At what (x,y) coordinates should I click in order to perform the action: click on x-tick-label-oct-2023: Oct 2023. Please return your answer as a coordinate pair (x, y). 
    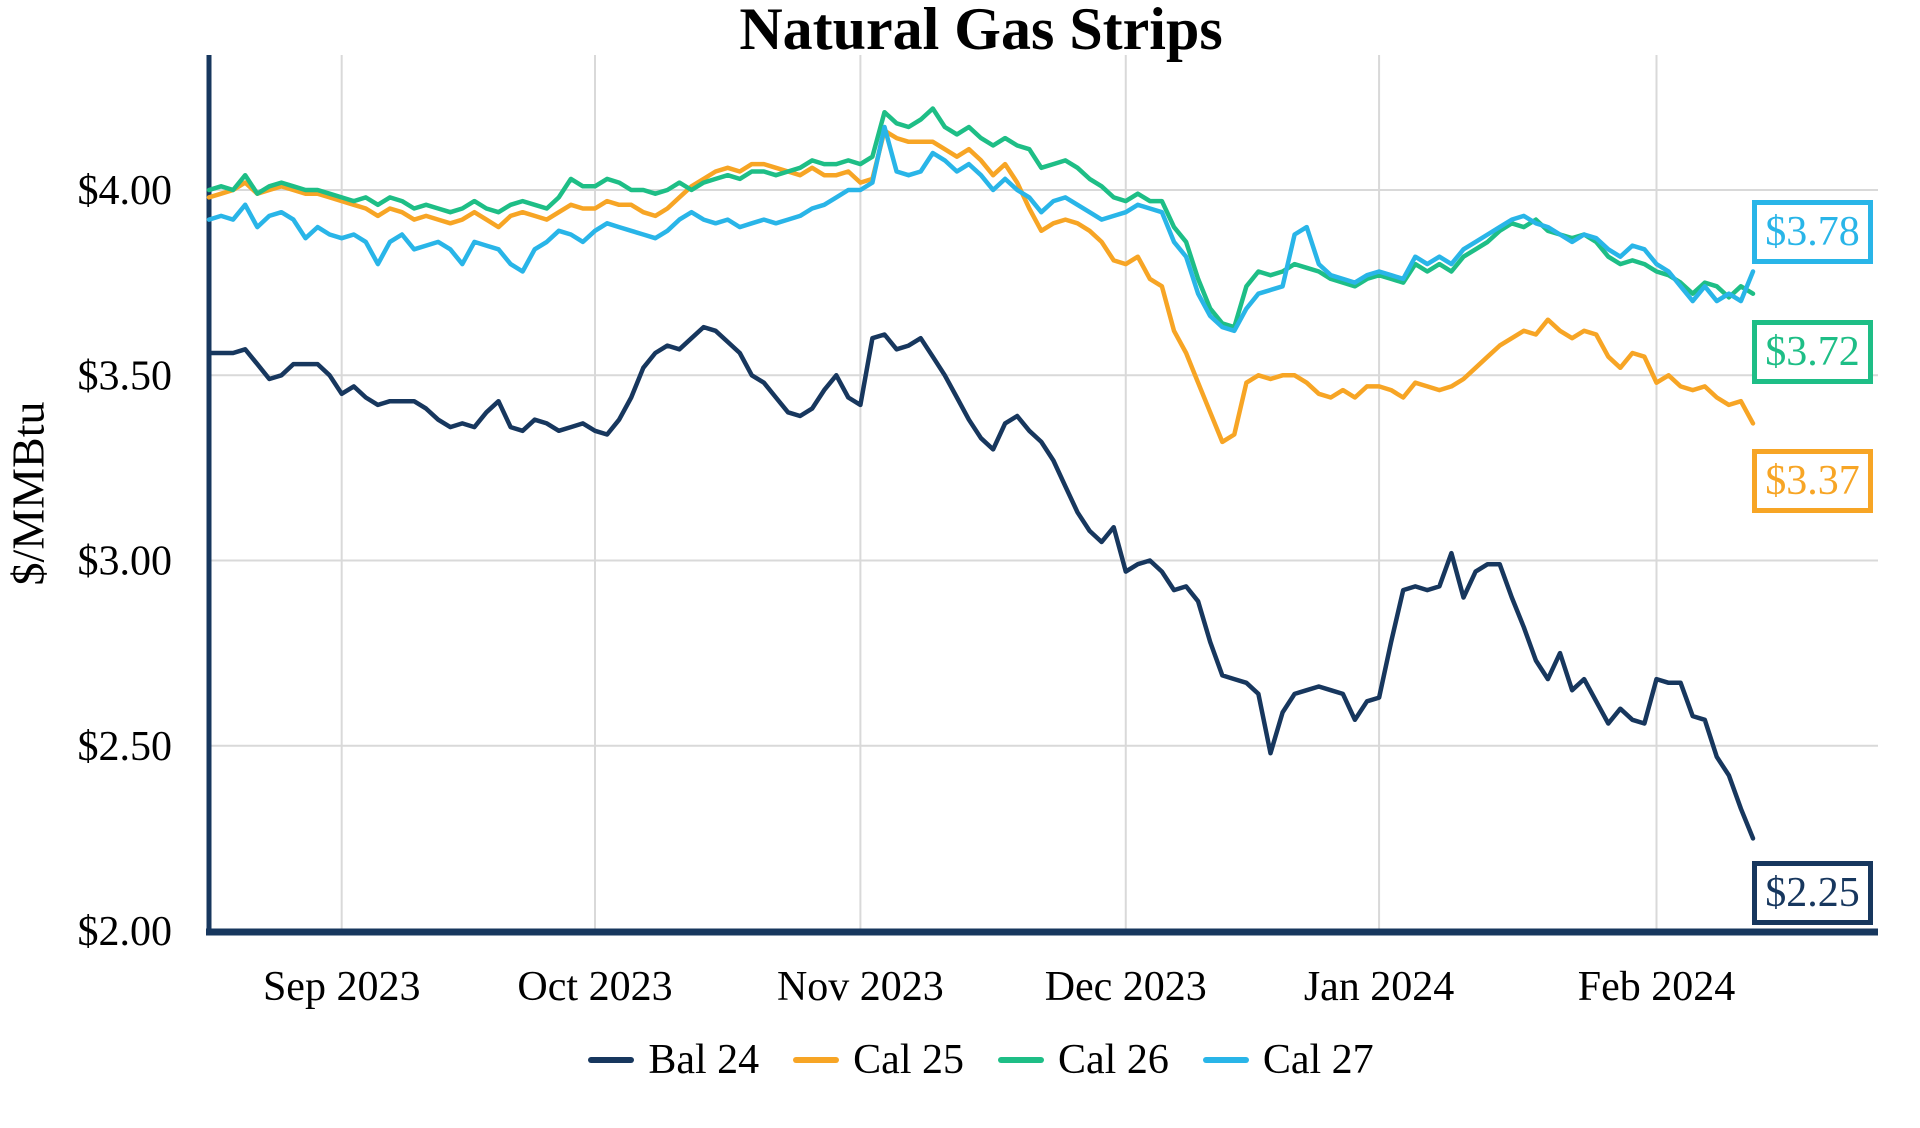
    Looking at the image, I should click on (594, 987).